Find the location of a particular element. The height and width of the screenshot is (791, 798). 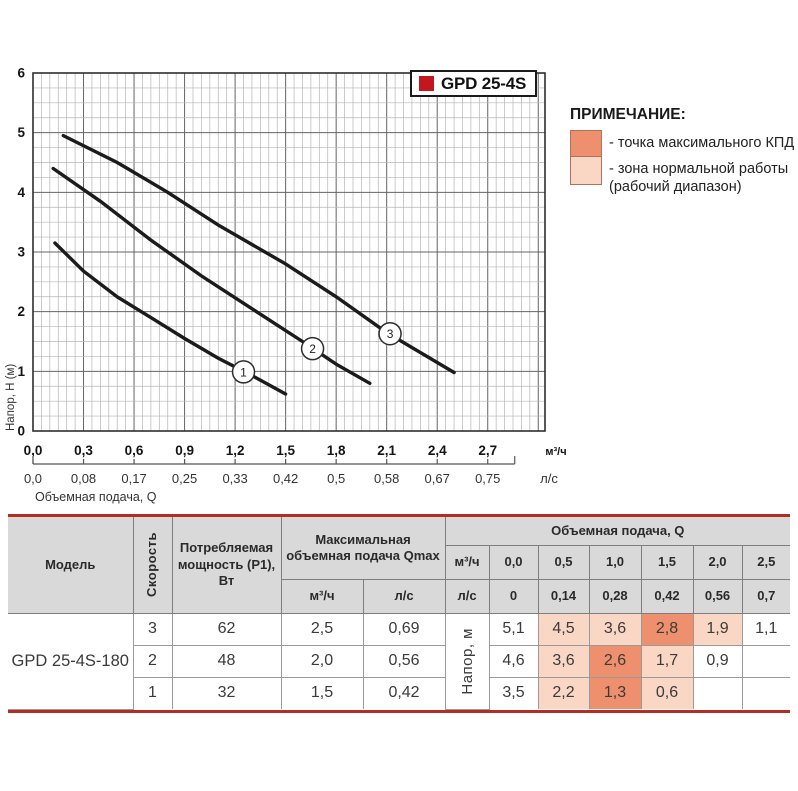

x-tick-label-ls: 0,25 is located at coordinates (184, 478).